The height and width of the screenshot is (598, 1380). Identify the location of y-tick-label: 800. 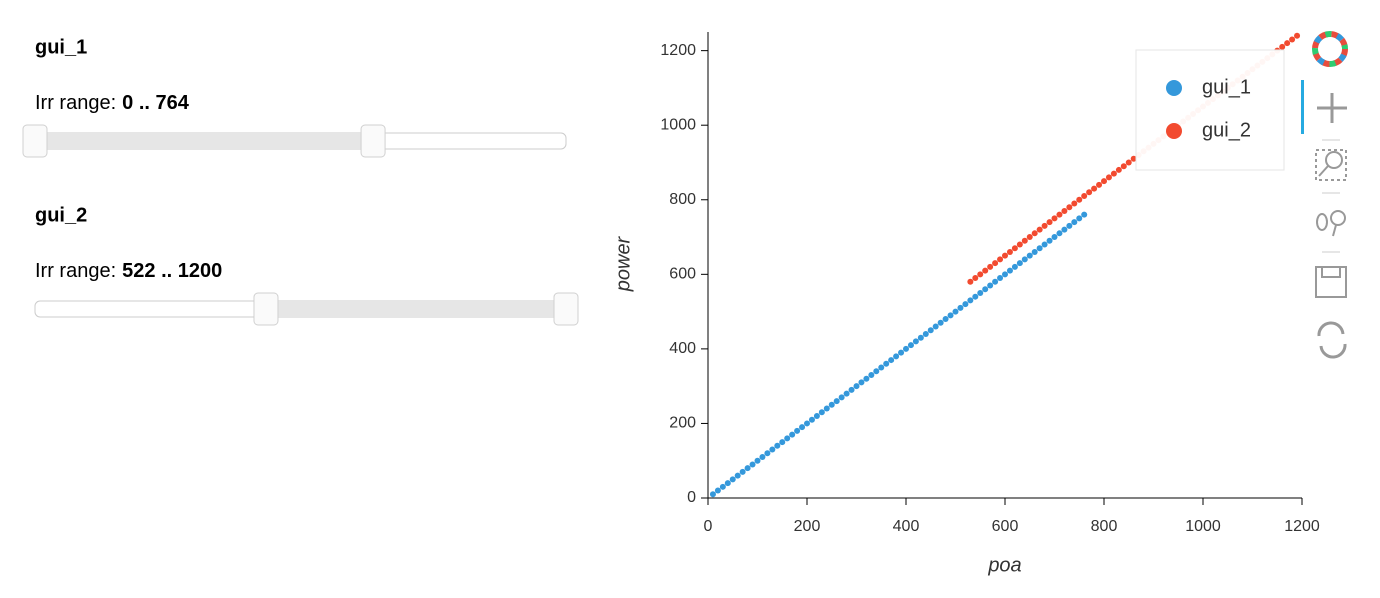
(682, 199).